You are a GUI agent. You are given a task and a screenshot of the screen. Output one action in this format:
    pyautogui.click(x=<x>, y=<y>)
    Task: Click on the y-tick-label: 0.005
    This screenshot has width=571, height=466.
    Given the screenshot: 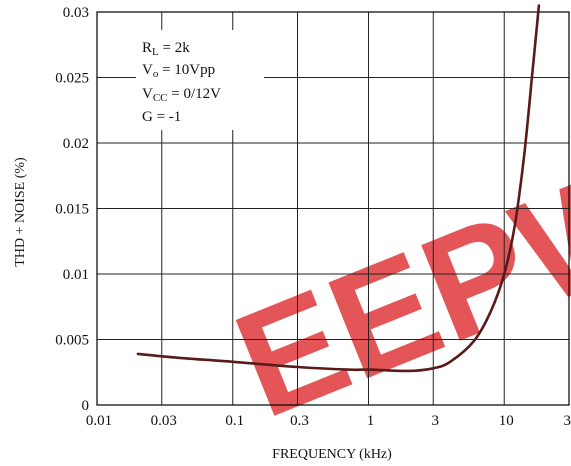 What is the action you would take?
    pyautogui.click(x=72, y=341)
    